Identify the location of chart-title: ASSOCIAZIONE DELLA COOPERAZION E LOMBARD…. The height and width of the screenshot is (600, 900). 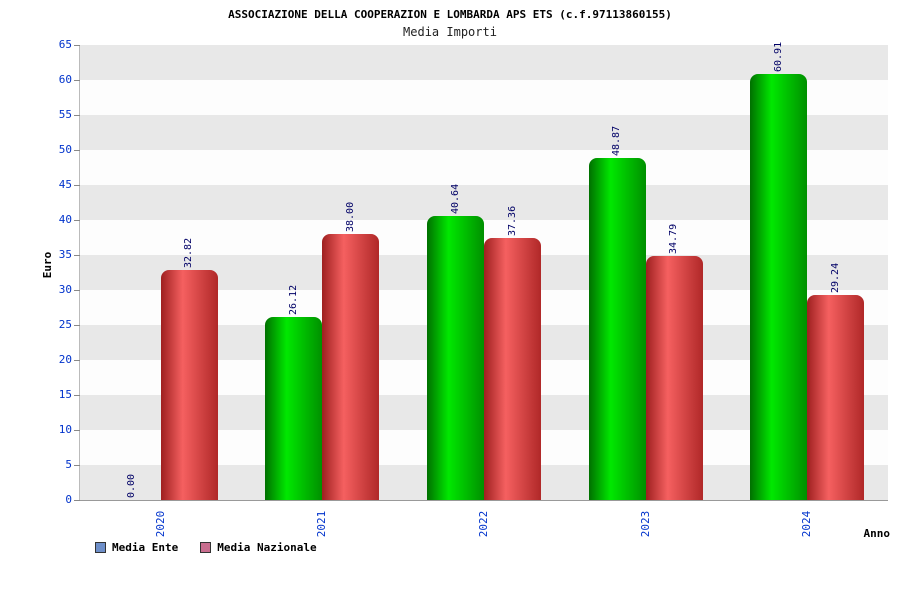
(450, 14).